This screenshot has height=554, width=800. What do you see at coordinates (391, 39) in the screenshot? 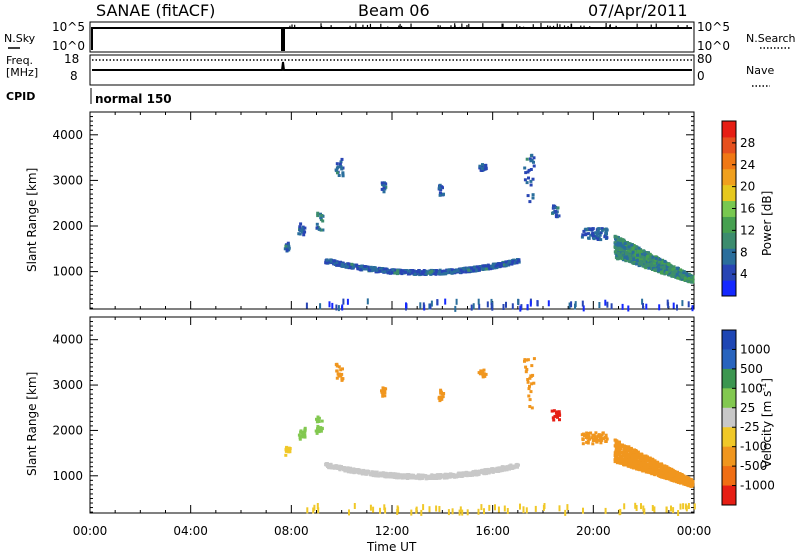
I see `nsky-trace` at bounding box center [391, 39].